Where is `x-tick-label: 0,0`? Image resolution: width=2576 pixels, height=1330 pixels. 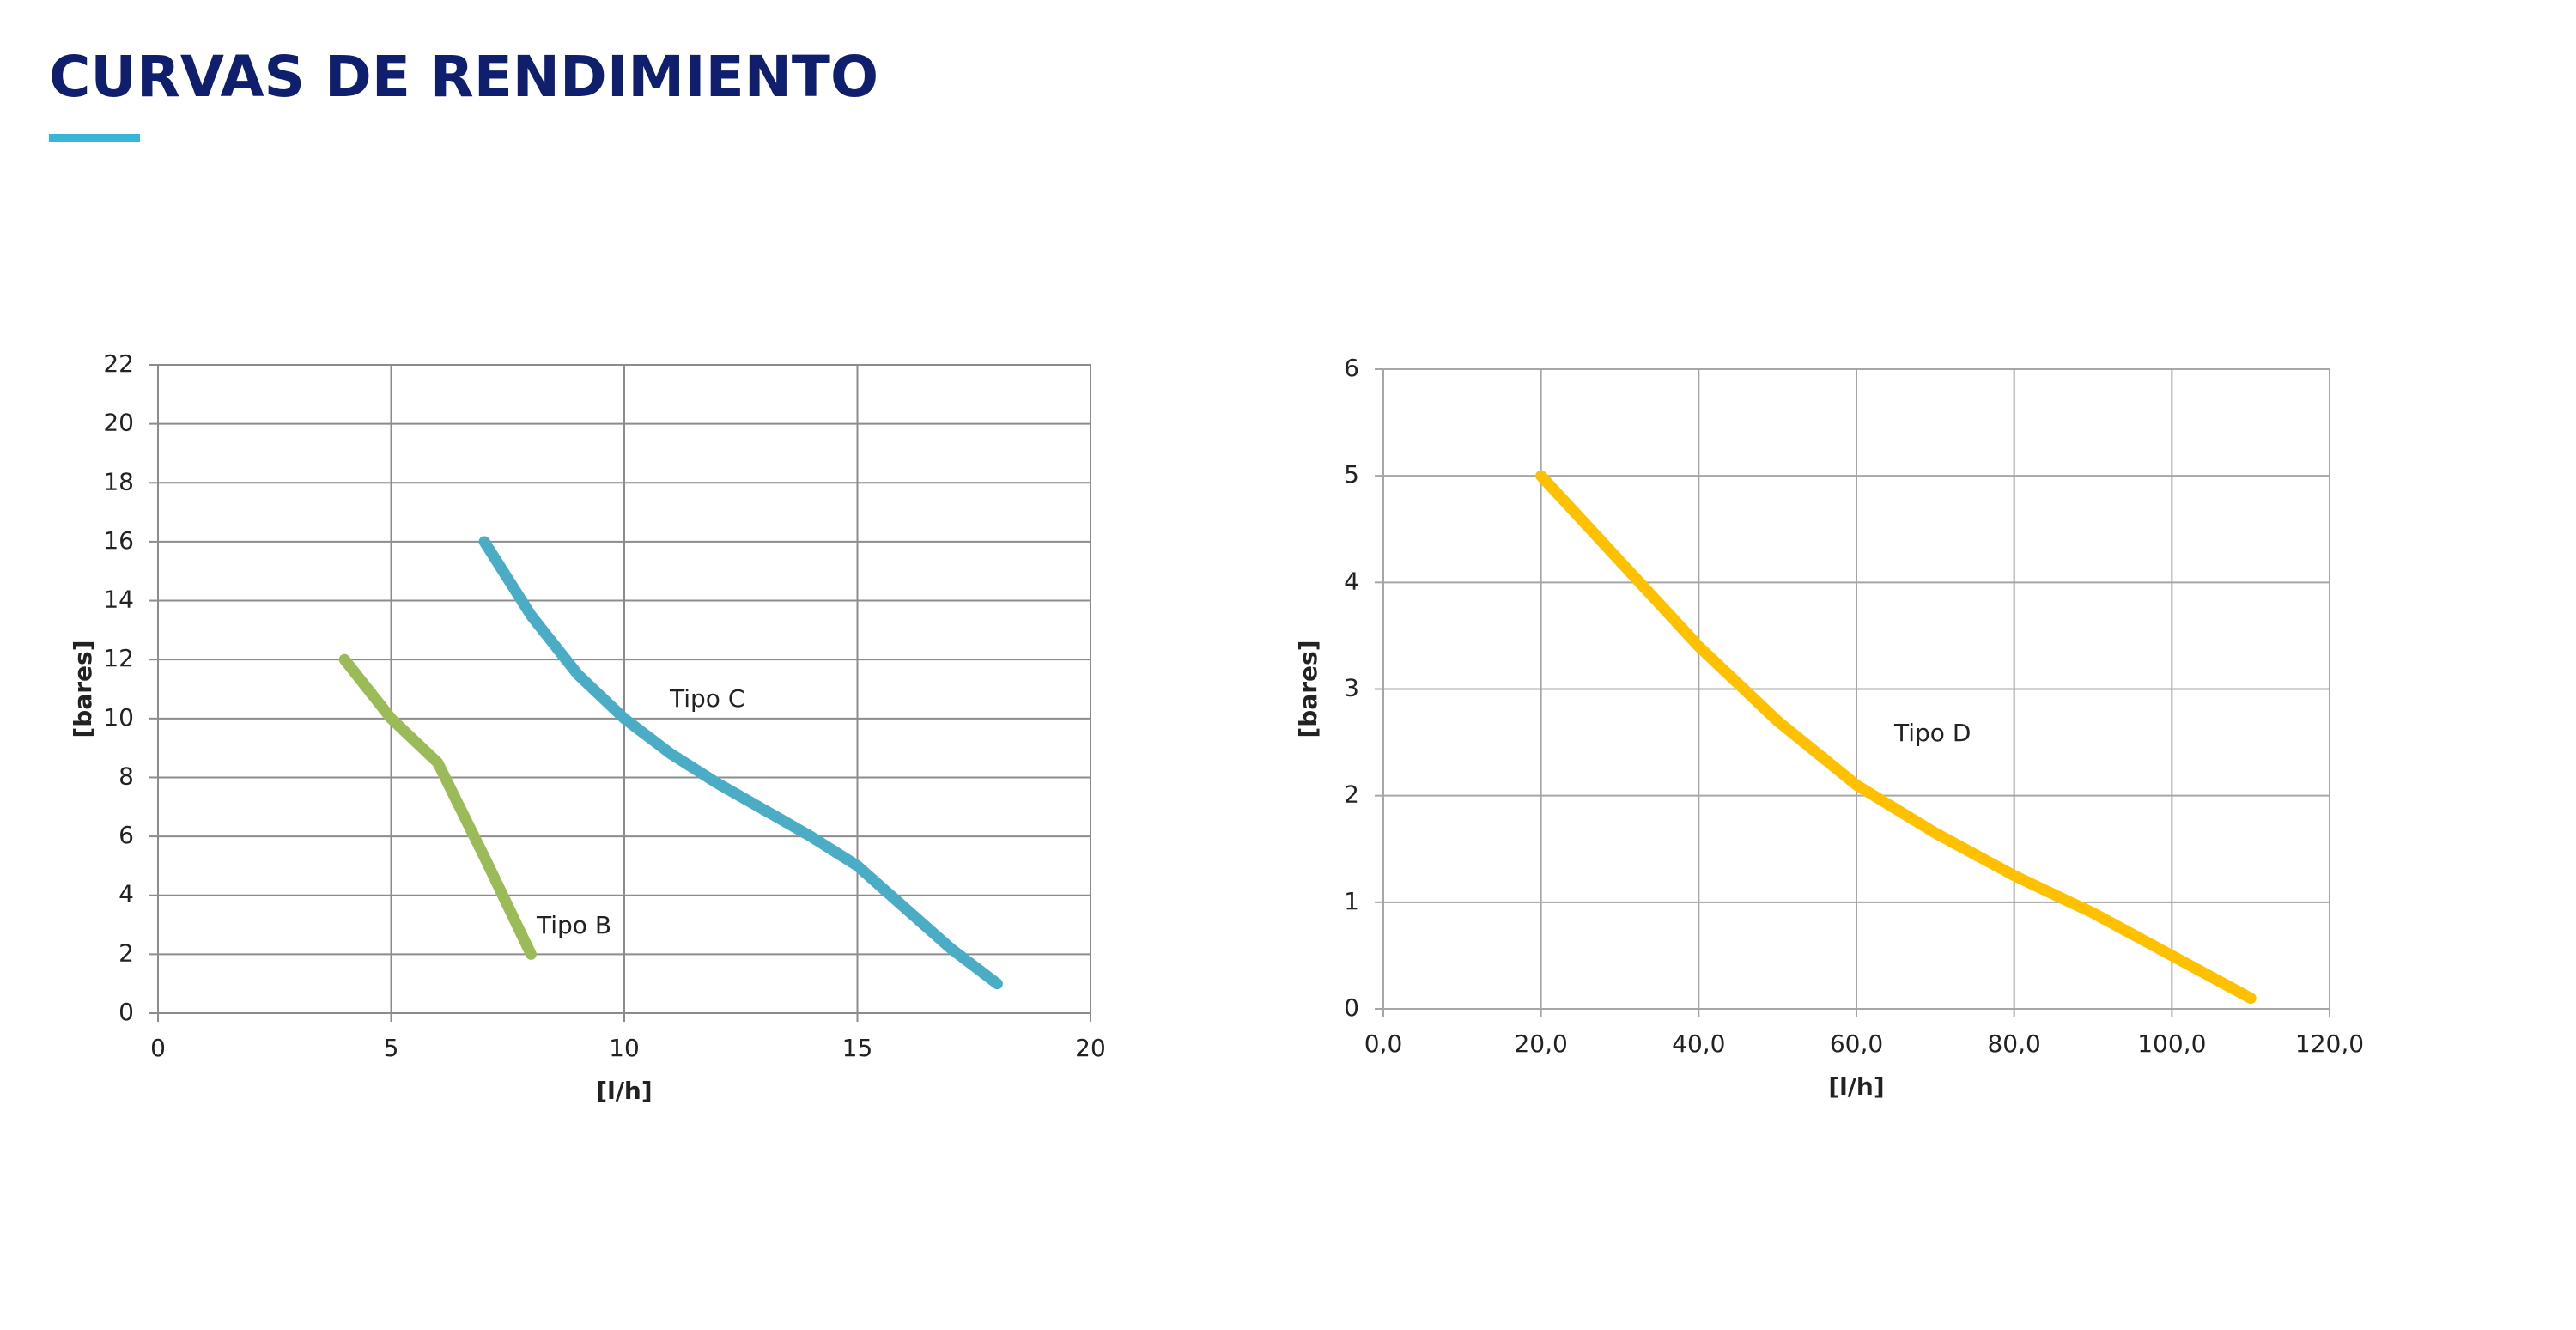 x-tick-label: 0,0 is located at coordinates (1383, 1043).